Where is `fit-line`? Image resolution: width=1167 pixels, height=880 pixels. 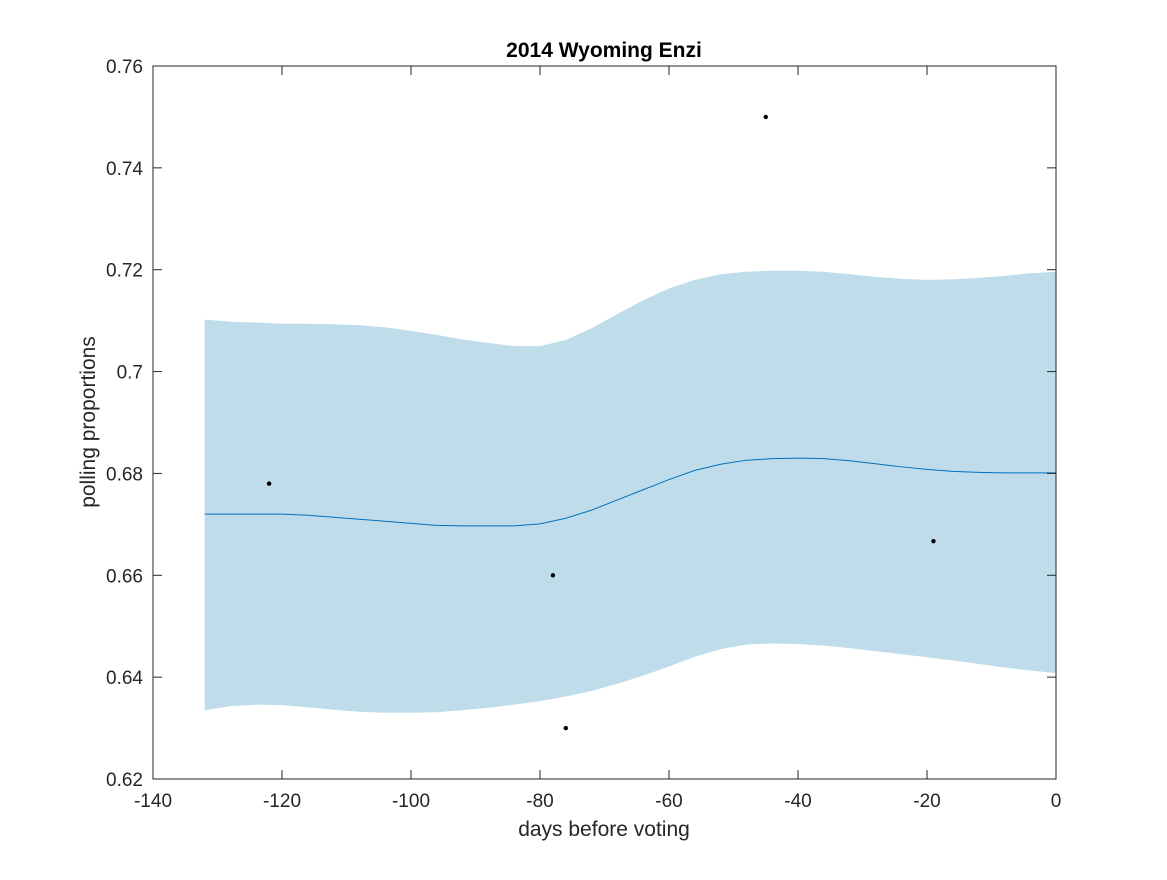 fit-line is located at coordinates (630, 492).